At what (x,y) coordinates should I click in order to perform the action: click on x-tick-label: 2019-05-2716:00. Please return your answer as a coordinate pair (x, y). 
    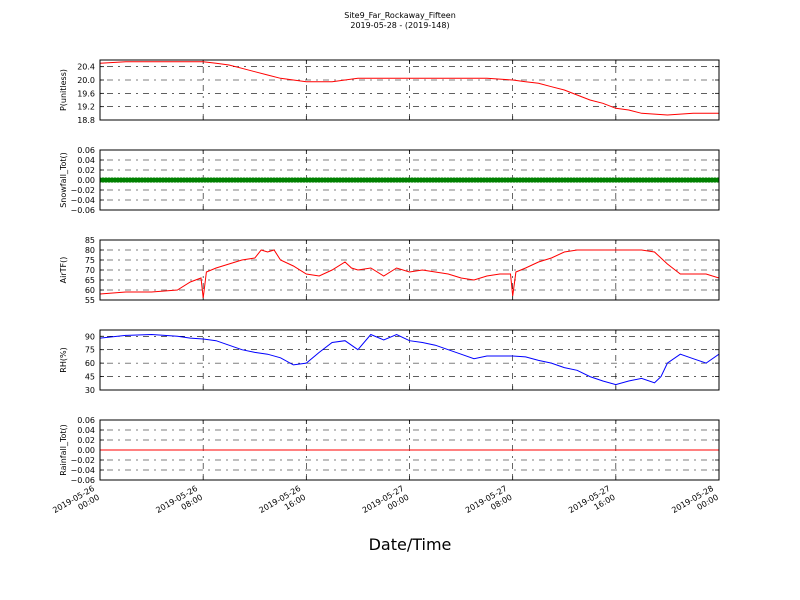
    Looking at the image, I should click on (592, 504).